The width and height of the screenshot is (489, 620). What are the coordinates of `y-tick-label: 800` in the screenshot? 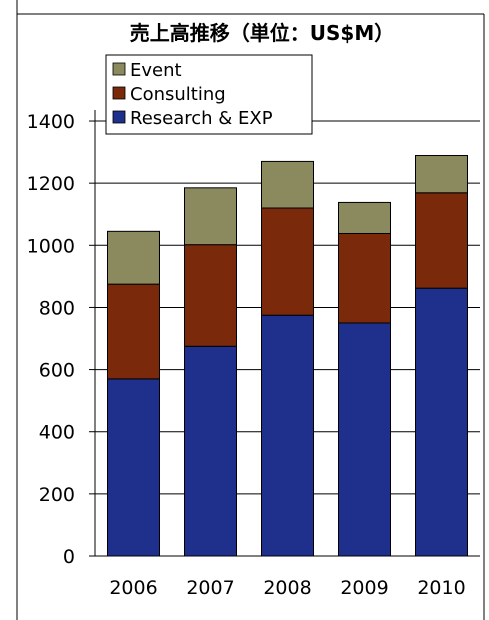 It's located at (57, 308).